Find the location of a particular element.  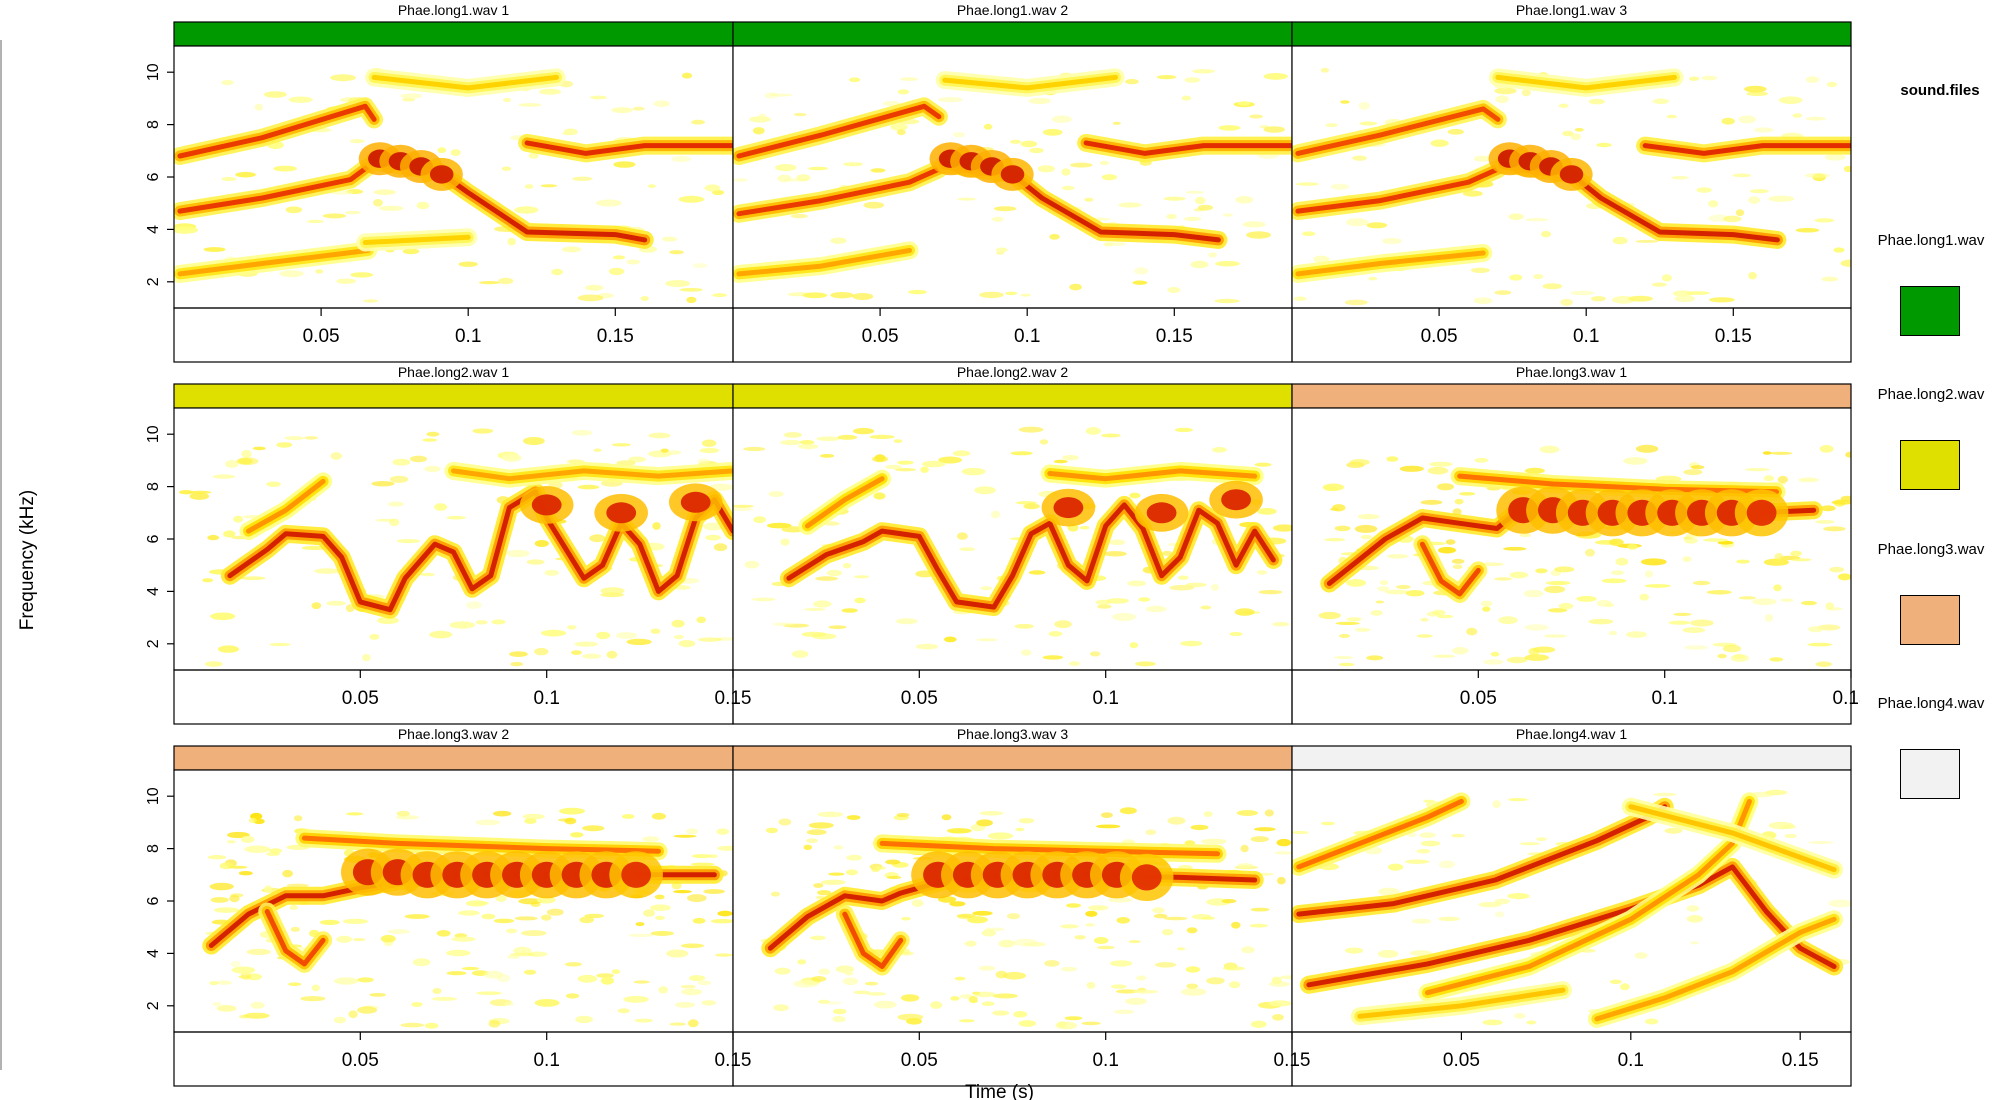

x-tick-label: 0.15 is located at coordinates (1846, 698).